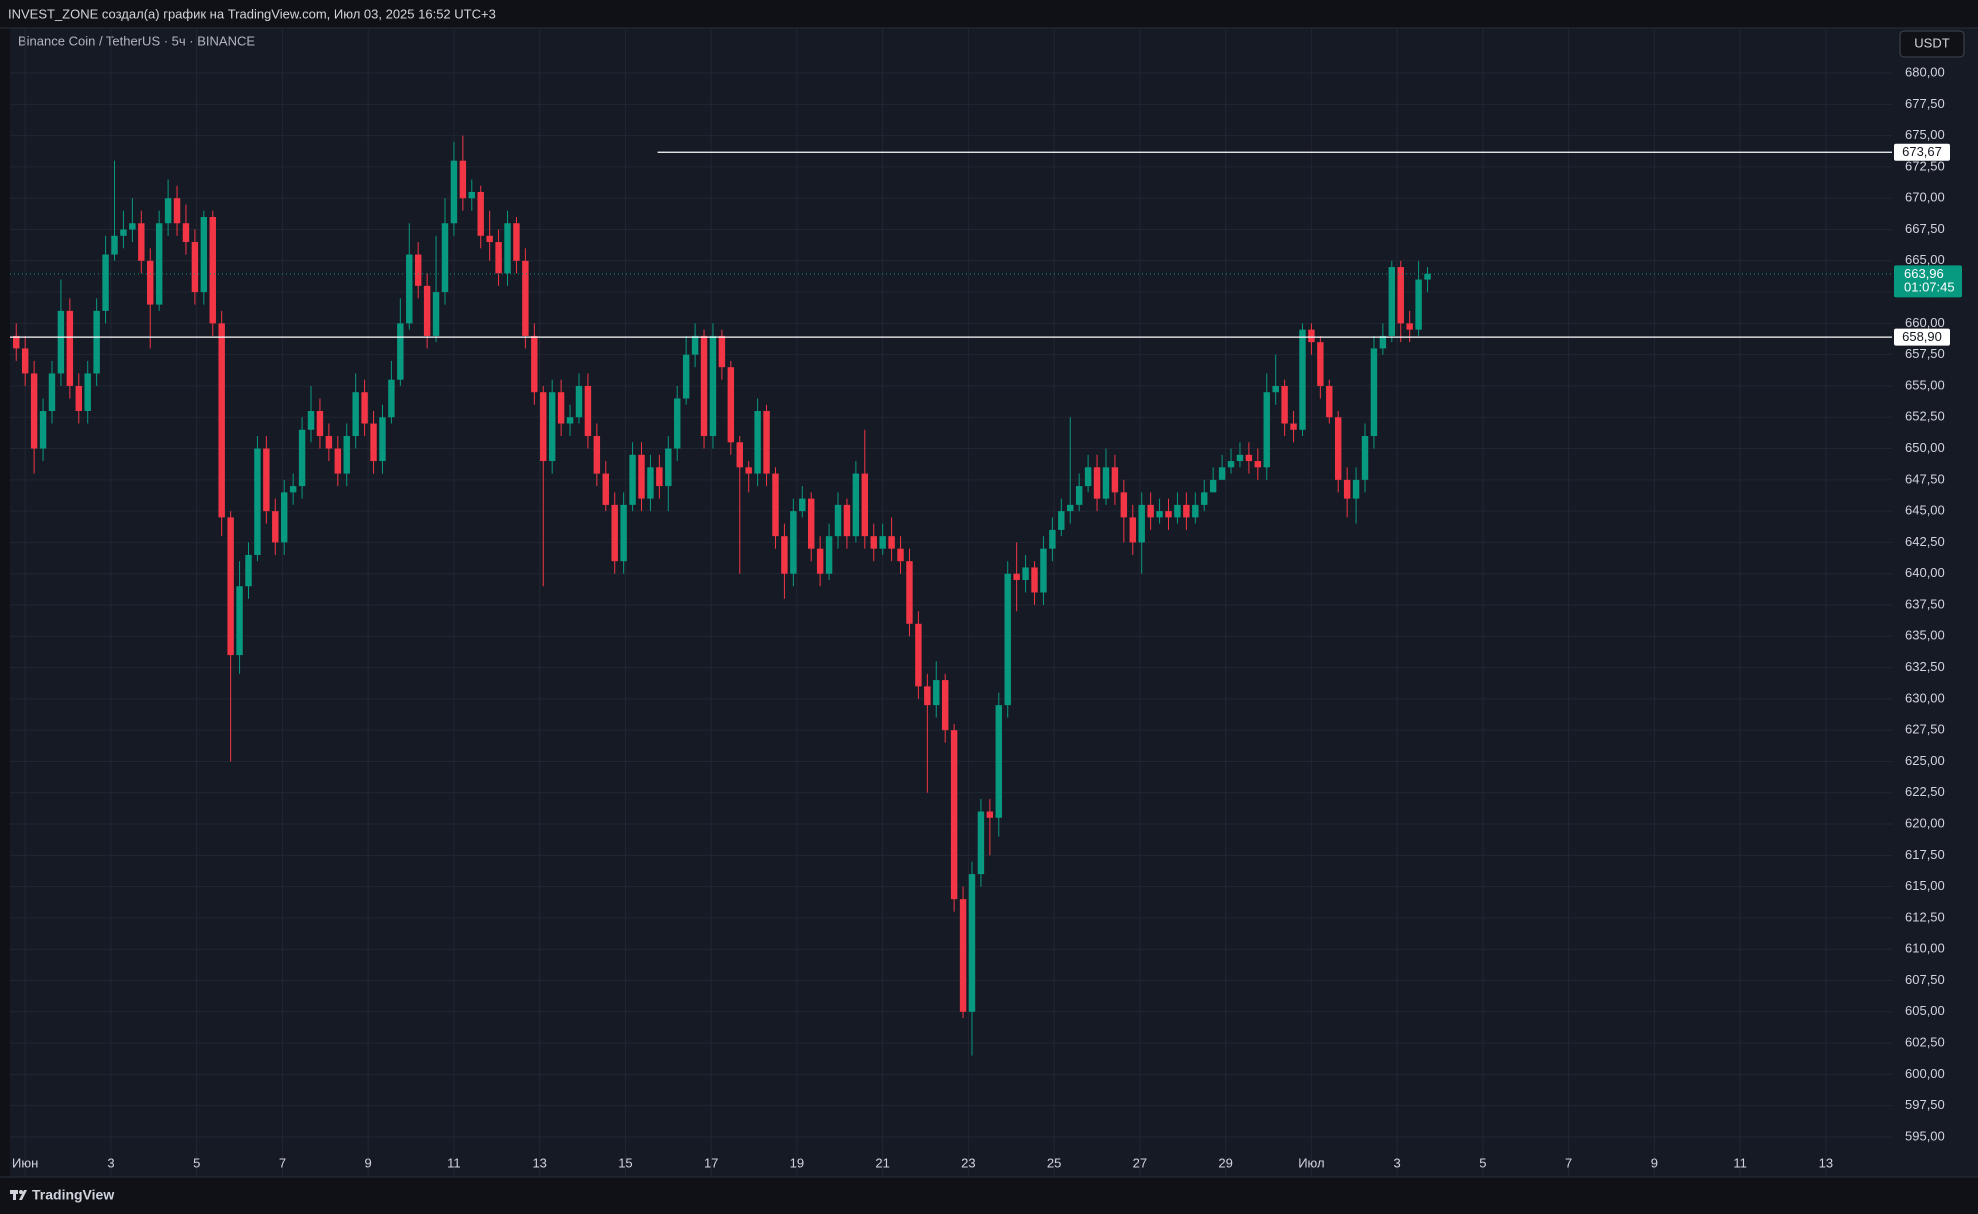  What do you see at coordinates (1925, 1104) in the screenshot?
I see `y-tick-label: 597,50` at bounding box center [1925, 1104].